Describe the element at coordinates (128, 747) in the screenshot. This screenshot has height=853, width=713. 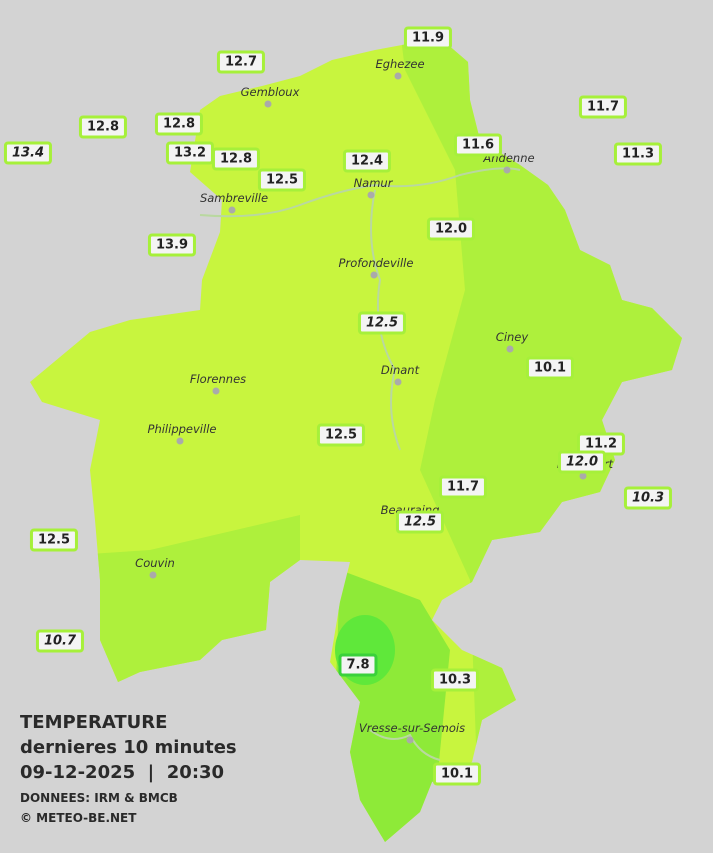
I see `legend-subtitle: dernieres 10 minutes` at that location.